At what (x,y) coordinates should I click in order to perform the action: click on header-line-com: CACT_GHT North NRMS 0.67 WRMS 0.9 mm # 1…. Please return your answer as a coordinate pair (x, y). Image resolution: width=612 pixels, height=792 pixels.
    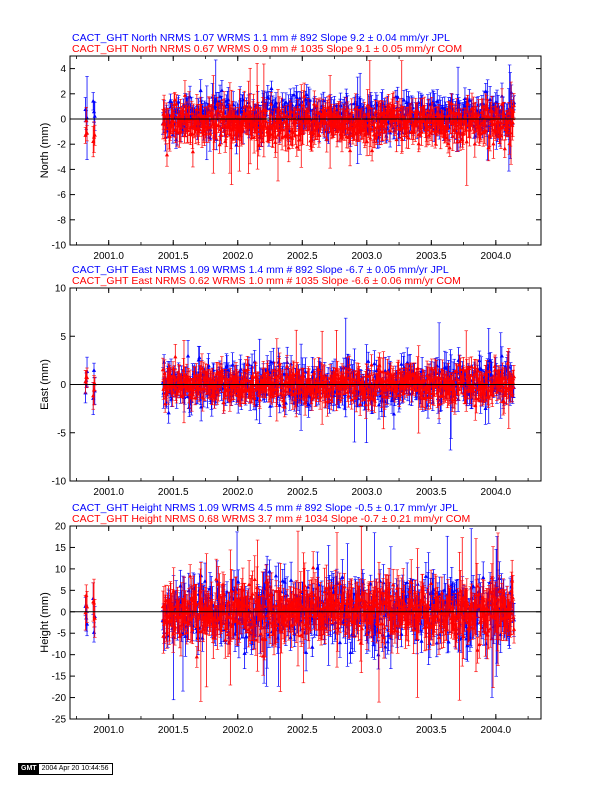
    Looking at the image, I should click on (267, 49).